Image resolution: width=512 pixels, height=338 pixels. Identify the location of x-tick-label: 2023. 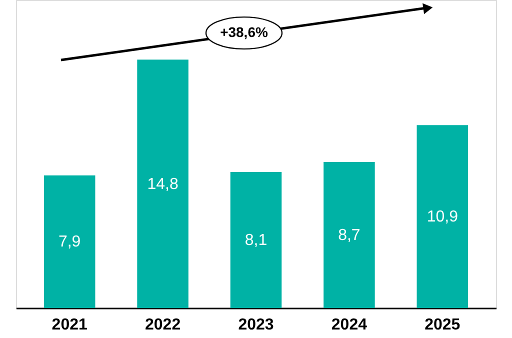
(256, 325).